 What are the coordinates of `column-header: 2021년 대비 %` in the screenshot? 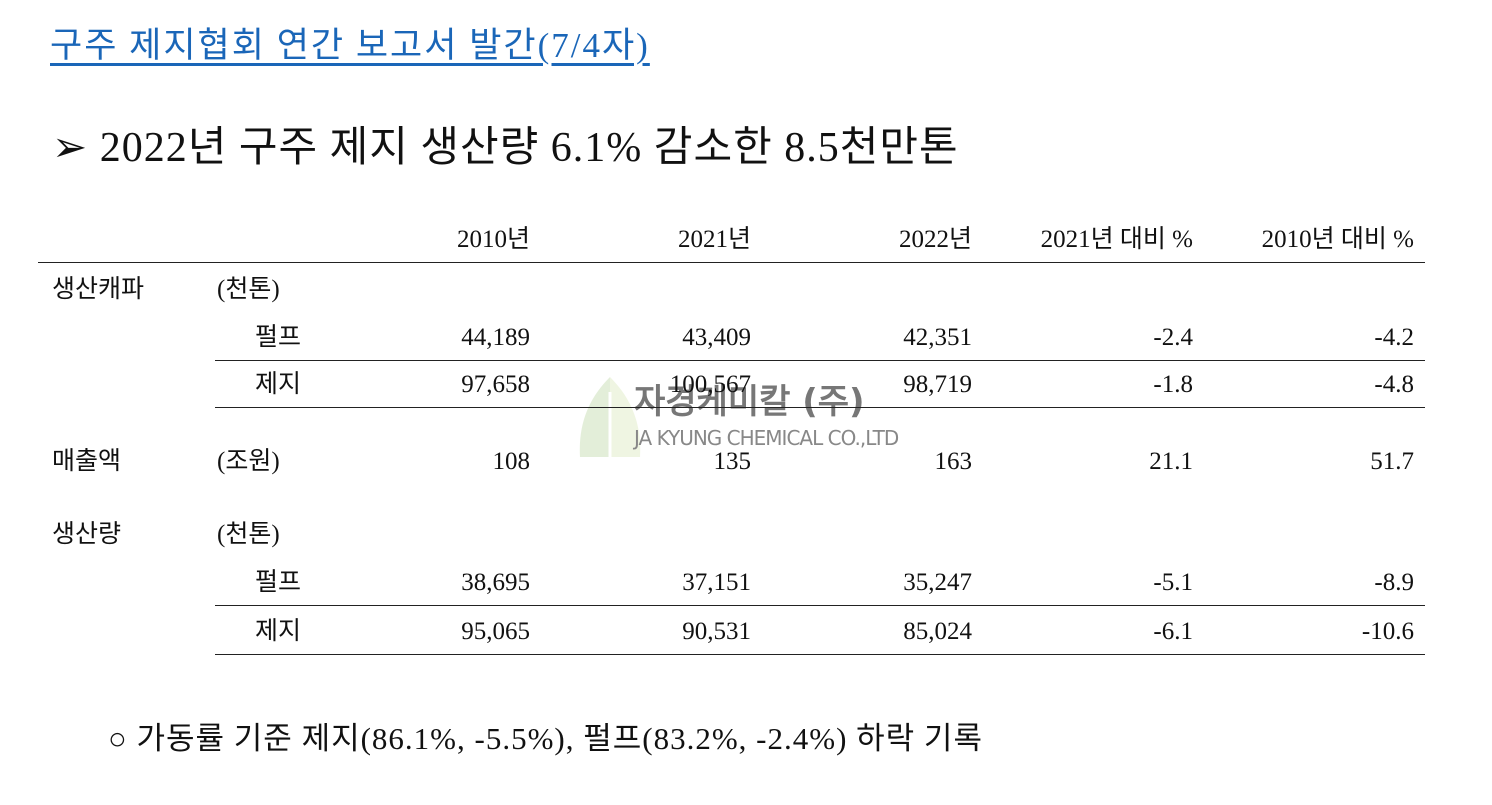 It's located at (1116, 239).